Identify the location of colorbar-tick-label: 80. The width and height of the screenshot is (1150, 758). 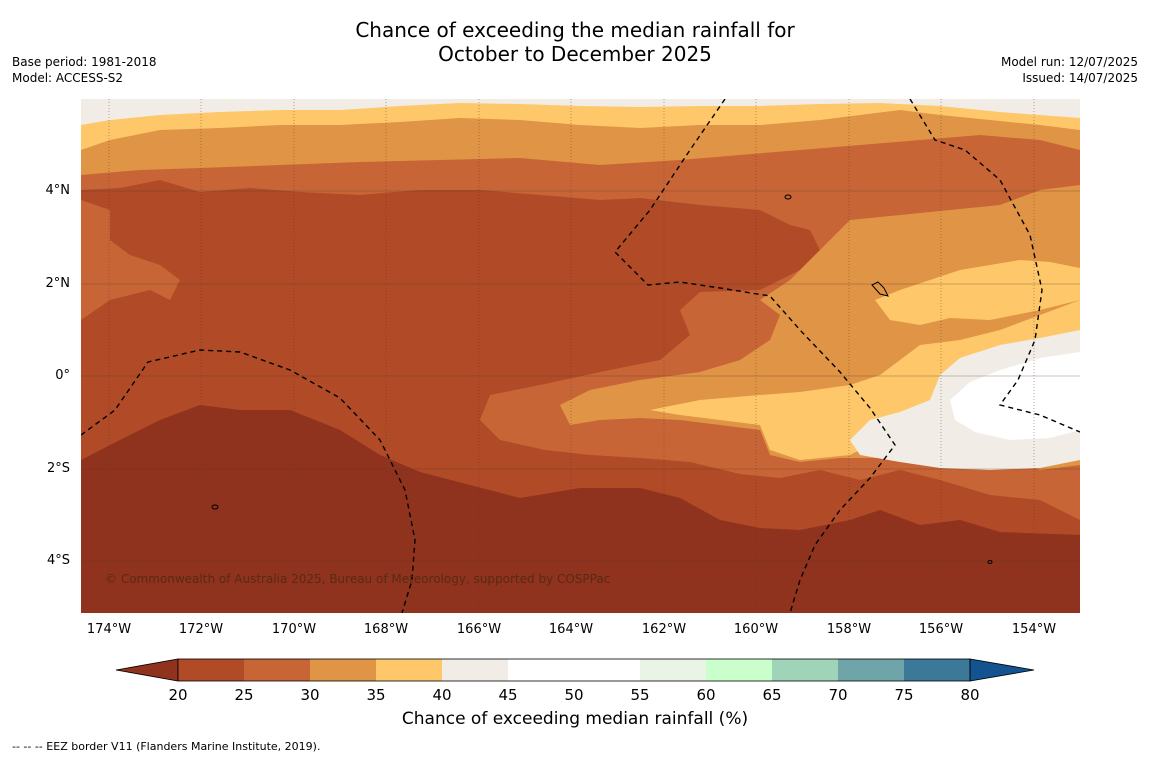
(970, 695).